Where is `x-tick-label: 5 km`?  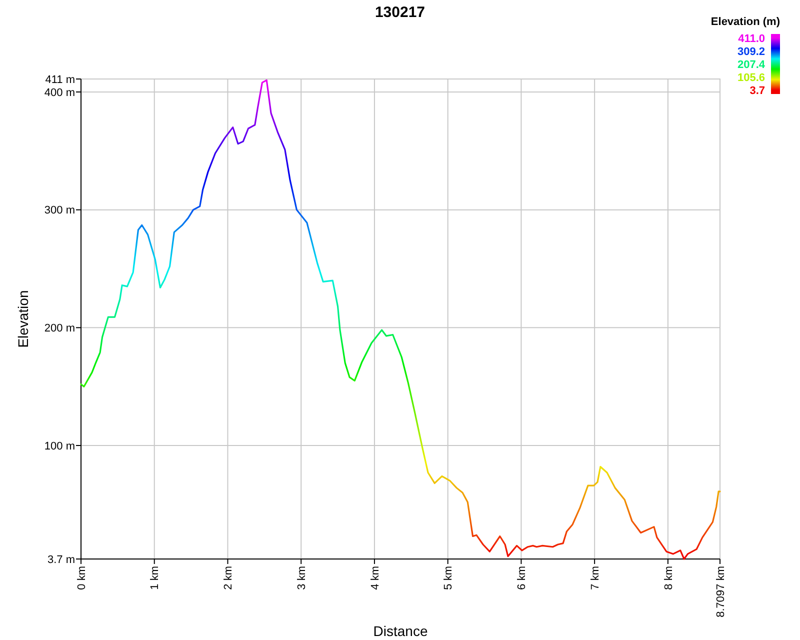 x-tick-label: 5 km is located at coordinates (448, 578).